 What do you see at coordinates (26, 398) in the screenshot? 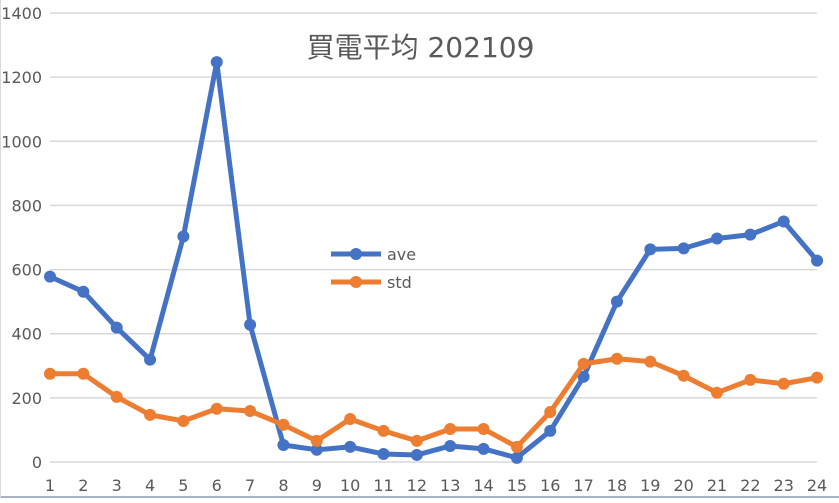
I see `y-tick-label: 200` at bounding box center [26, 398].